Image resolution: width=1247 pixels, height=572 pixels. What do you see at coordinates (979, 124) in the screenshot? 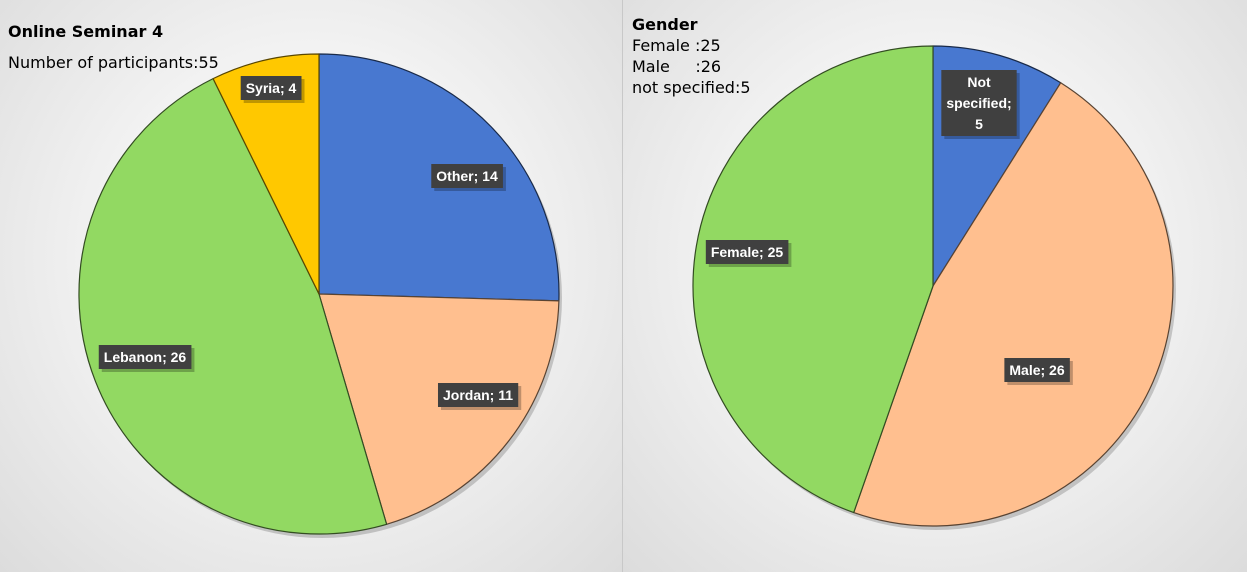
I see `svg-text: 5` at bounding box center [979, 124].